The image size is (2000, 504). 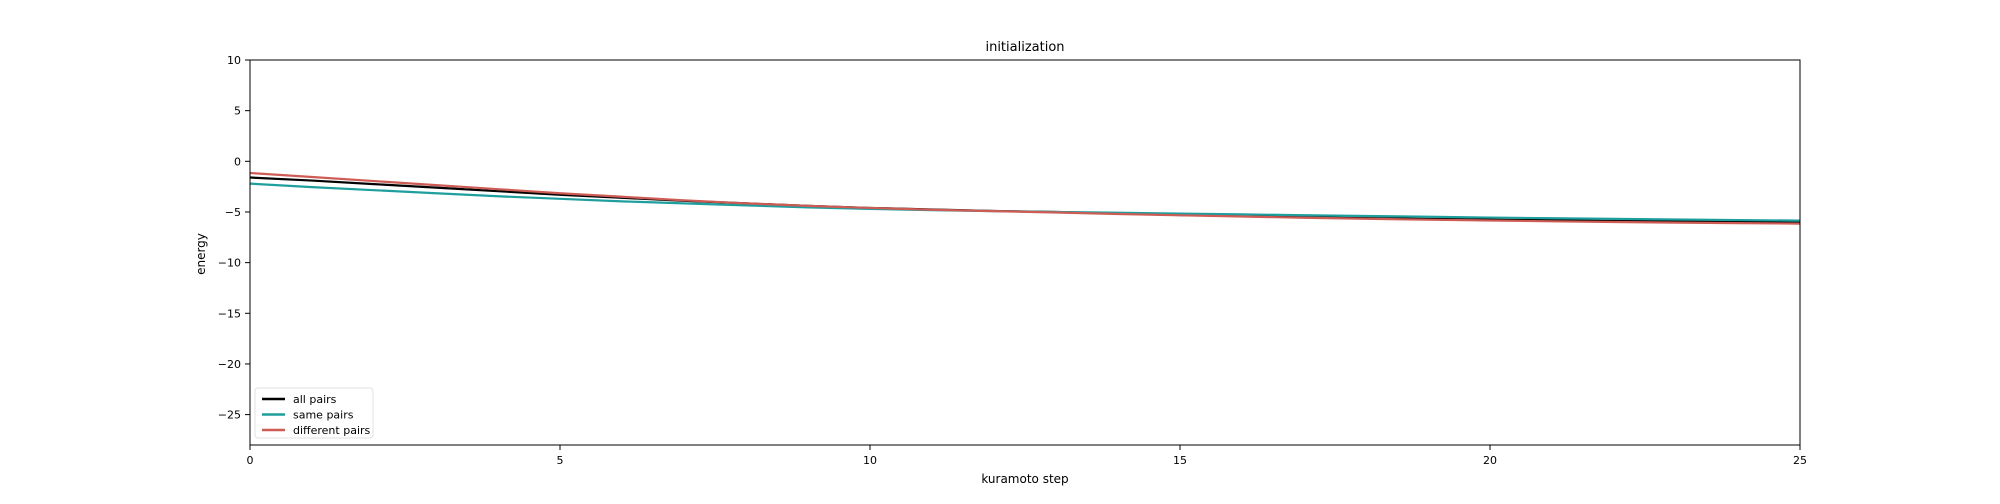 What do you see at coordinates (315, 399) in the screenshot?
I see `legend-label: all pairs` at bounding box center [315, 399].